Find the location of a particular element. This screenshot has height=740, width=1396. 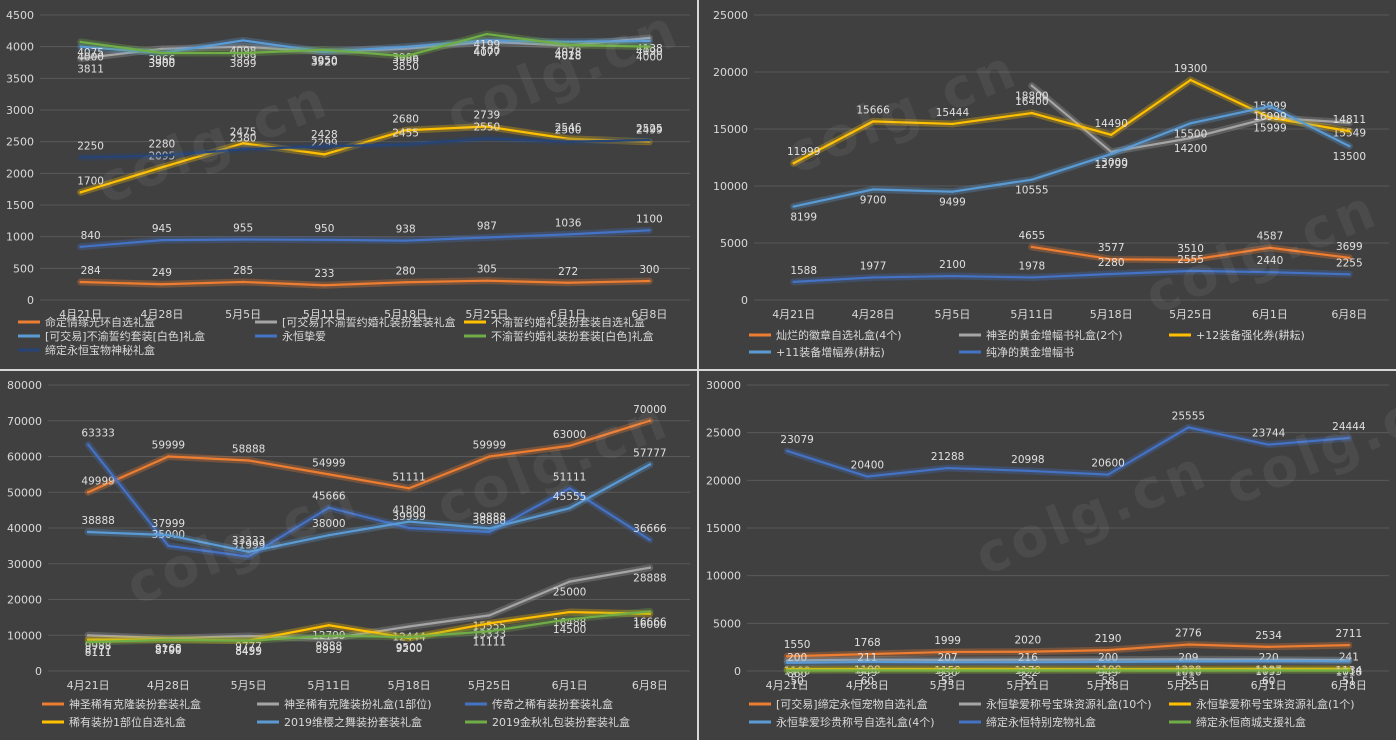

data-label: 21288 is located at coordinates (947, 457).